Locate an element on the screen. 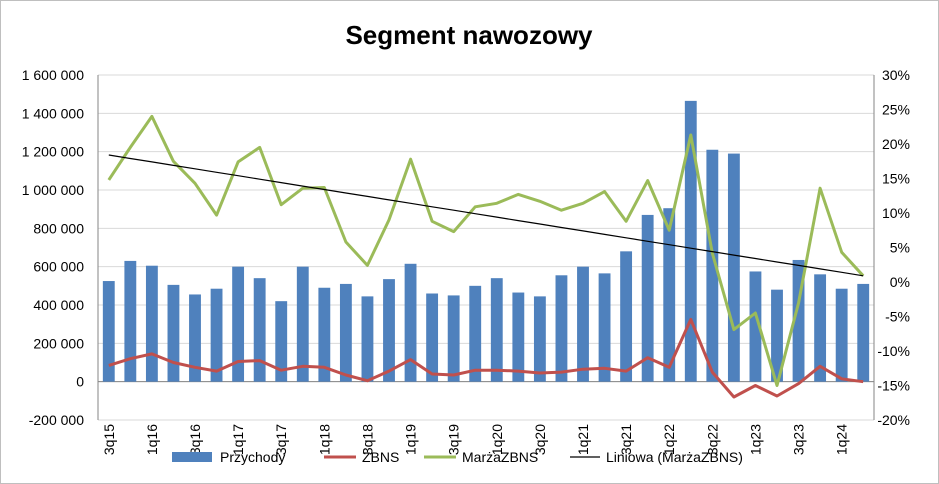 This screenshot has height=484, width=939. legend-item: MarżaZBNS is located at coordinates (481, 457).